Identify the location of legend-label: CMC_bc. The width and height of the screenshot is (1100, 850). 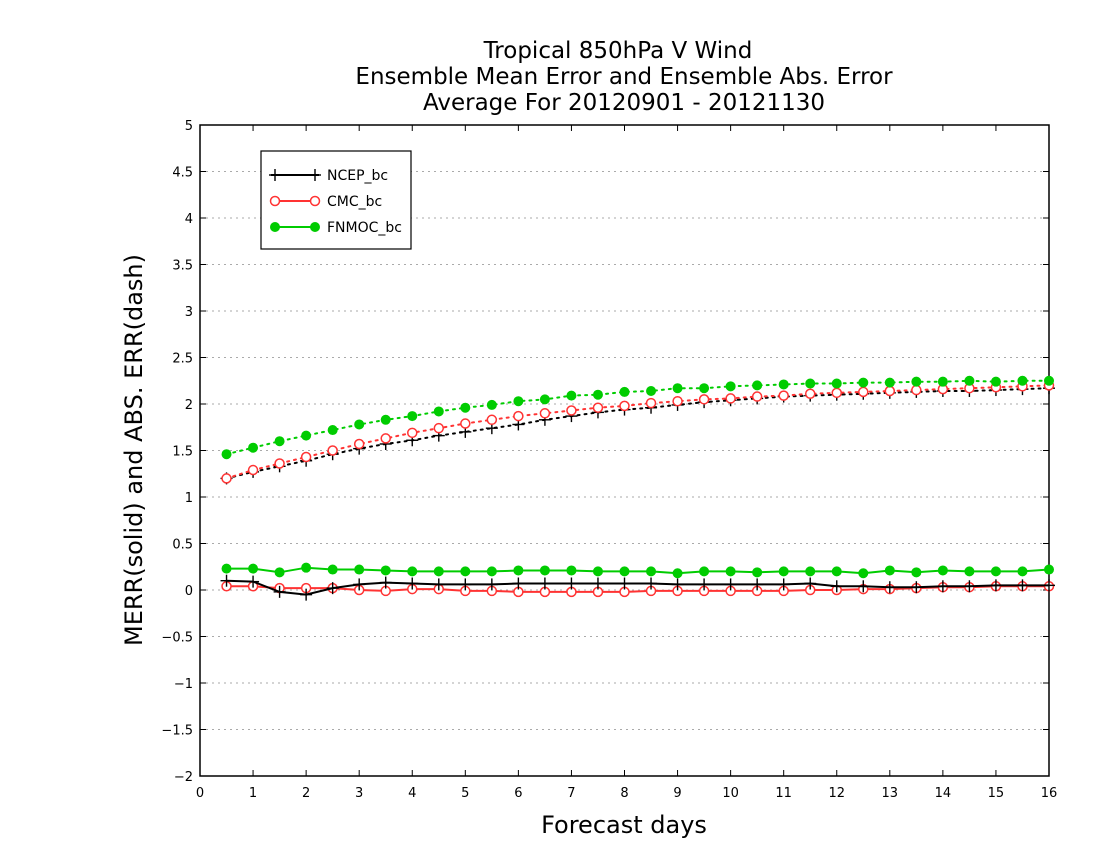
(354, 202).